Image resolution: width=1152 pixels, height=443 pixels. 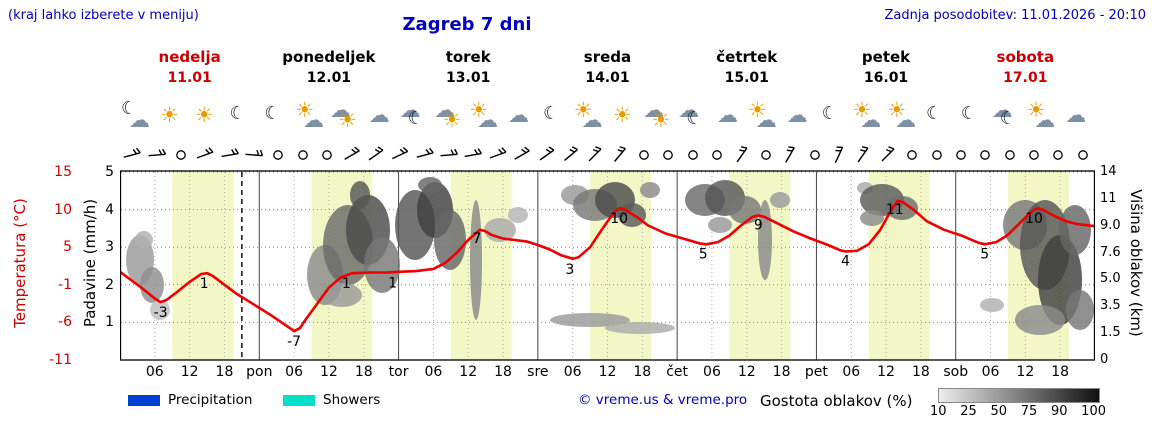 What do you see at coordinates (895, 210) in the screenshot?
I see `temperature-value-label: 11` at bounding box center [895, 210].